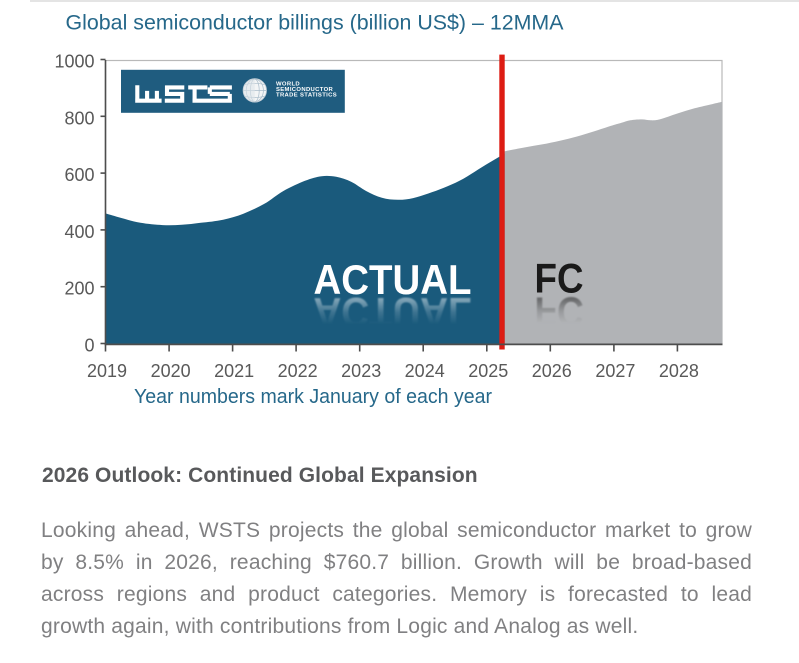 The height and width of the screenshot is (663, 799). I want to click on svg-text: 2020, so click(171, 371).